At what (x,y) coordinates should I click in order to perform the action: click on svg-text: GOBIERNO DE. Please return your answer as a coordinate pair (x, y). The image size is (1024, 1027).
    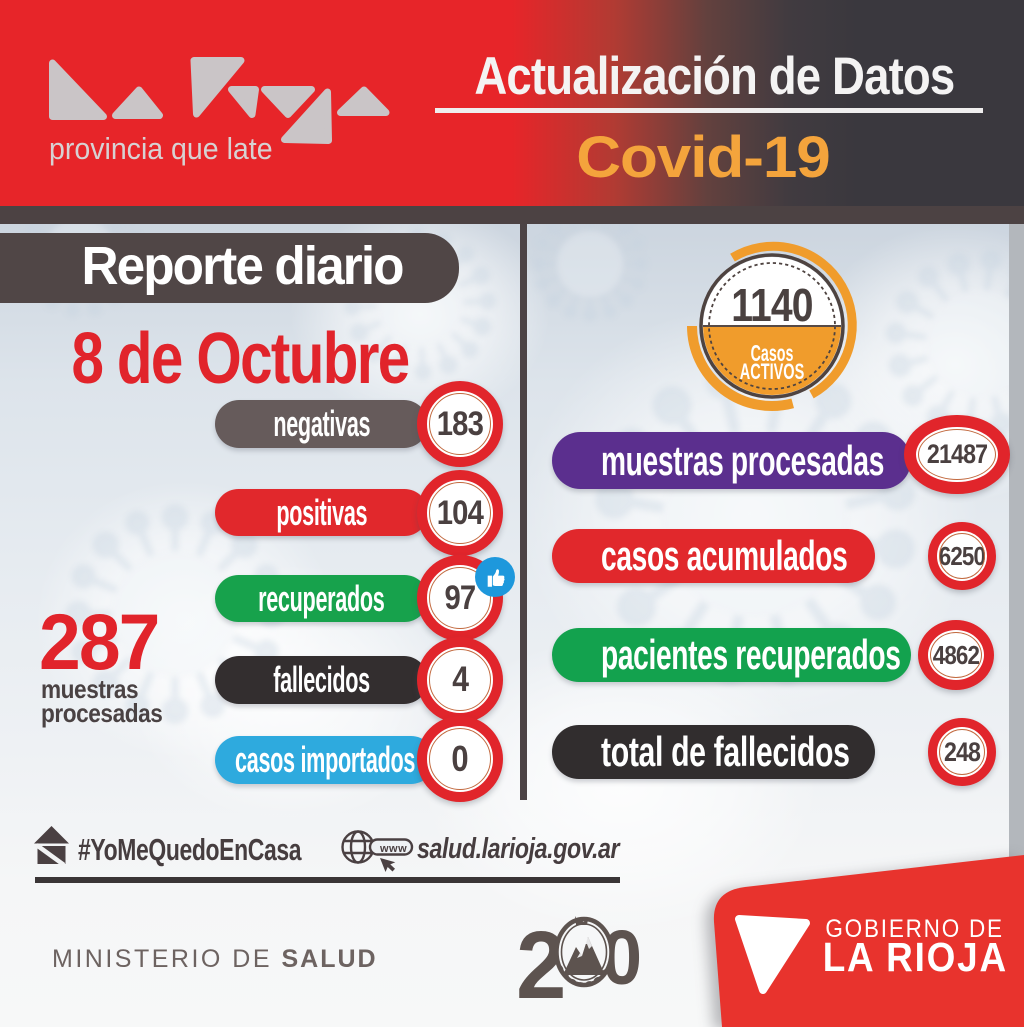
    Looking at the image, I should click on (914, 929).